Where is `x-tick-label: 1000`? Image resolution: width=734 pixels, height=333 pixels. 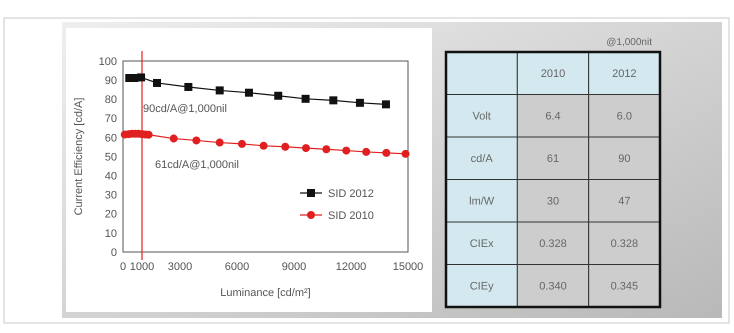
x-tick-label: 1000 is located at coordinates (142, 267).